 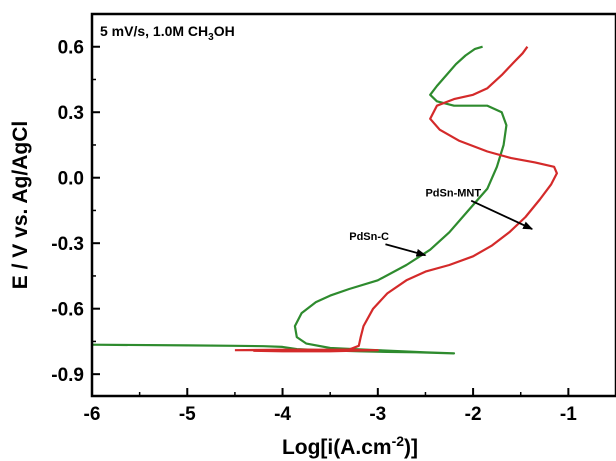 I want to click on y-tick-label: 0.0, so click(x=71, y=179).